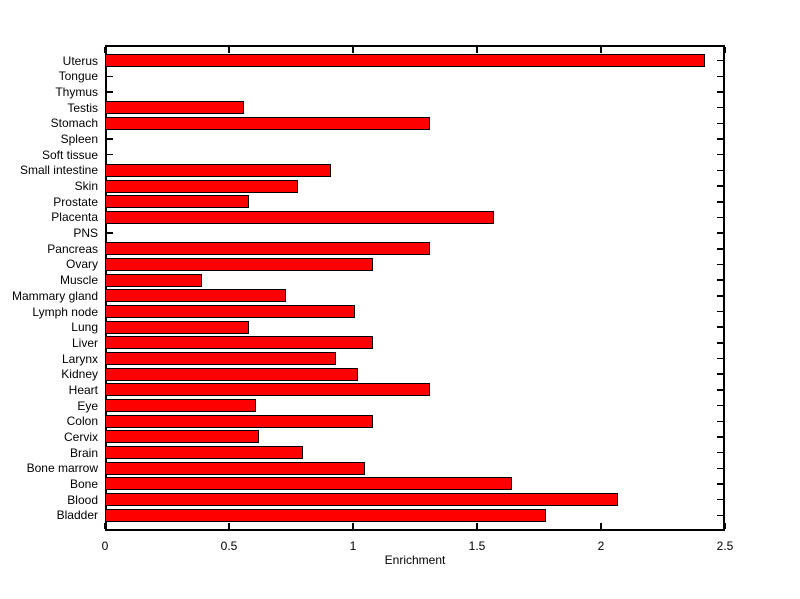 The image size is (800, 599). Describe the element at coordinates (353, 546) in the screenshot. I see `x-tick-label: 1` at that location.